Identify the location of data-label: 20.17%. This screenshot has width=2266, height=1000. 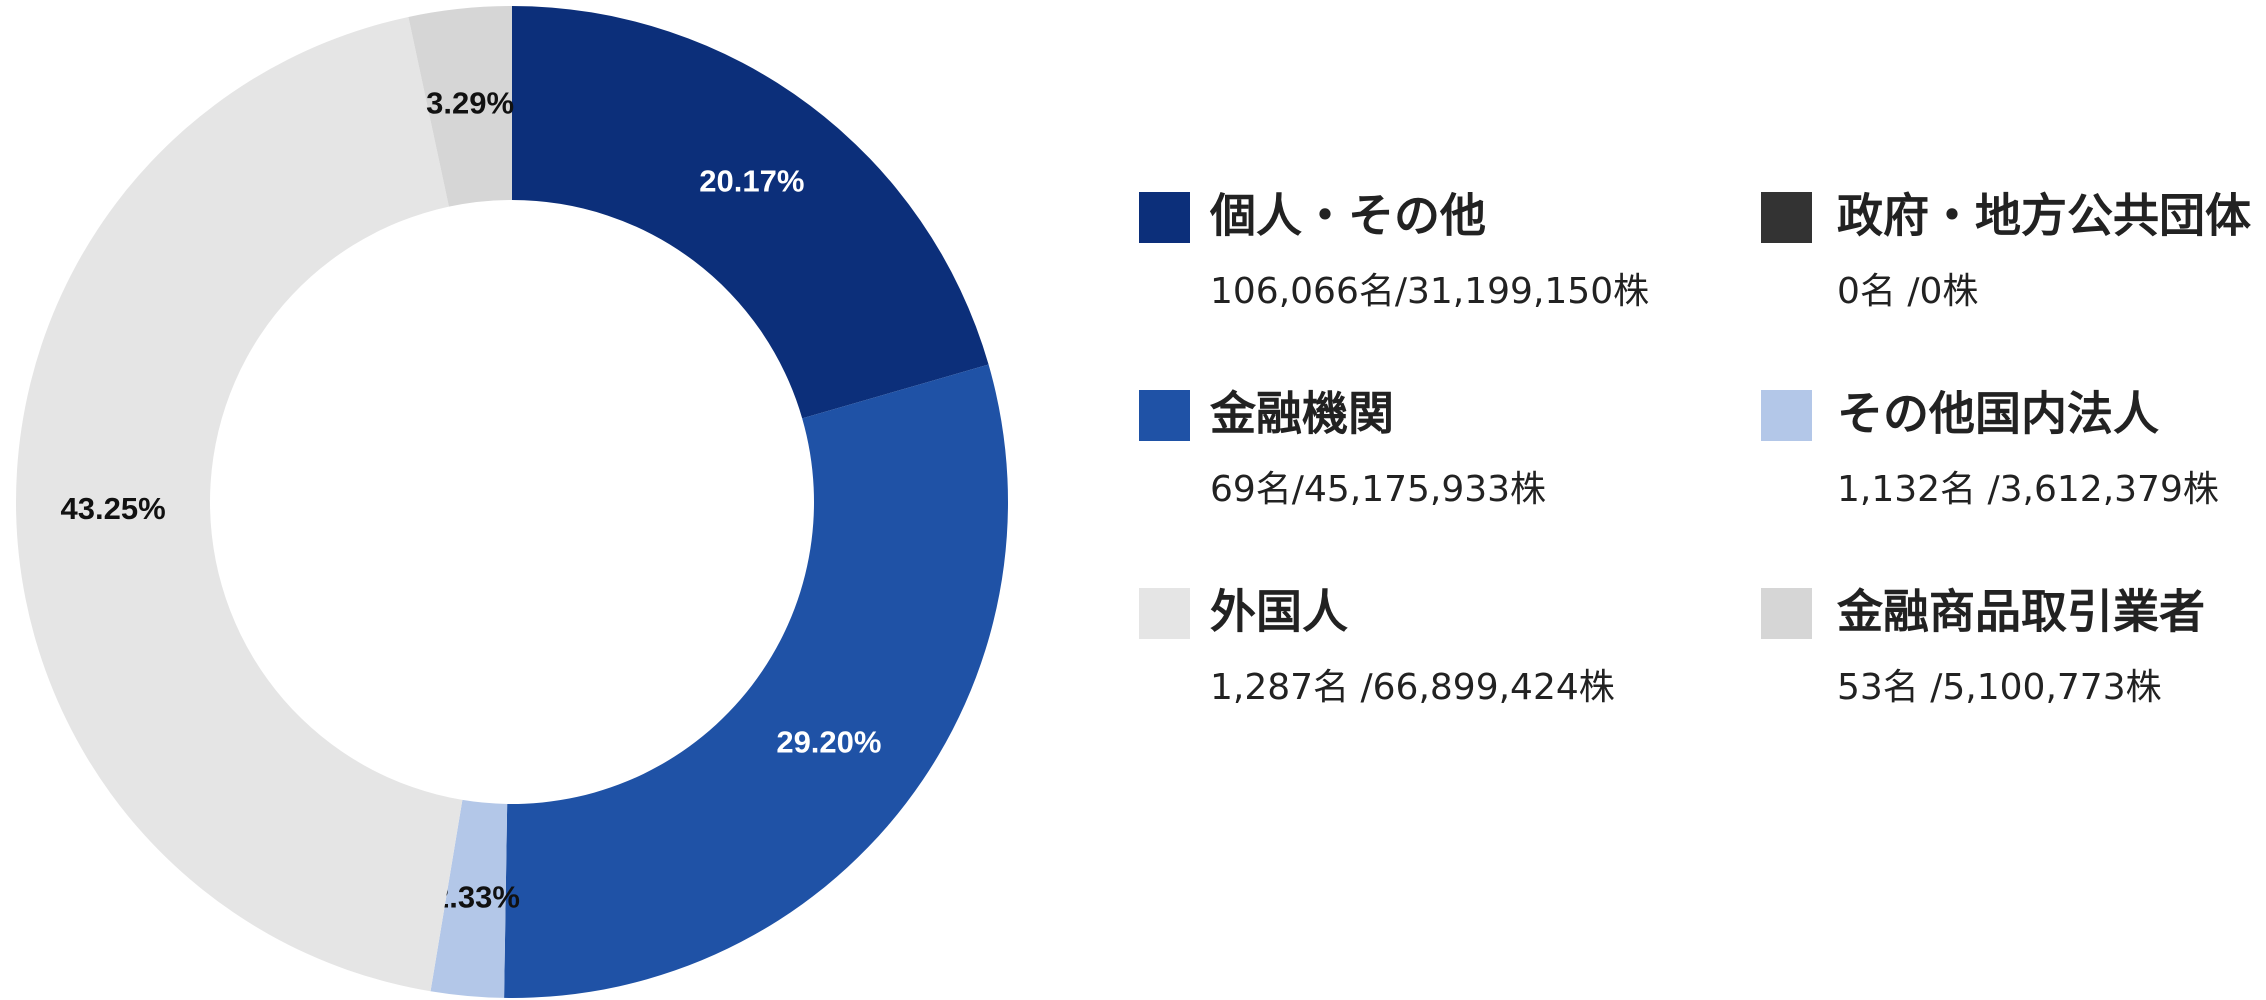
(751, 180).